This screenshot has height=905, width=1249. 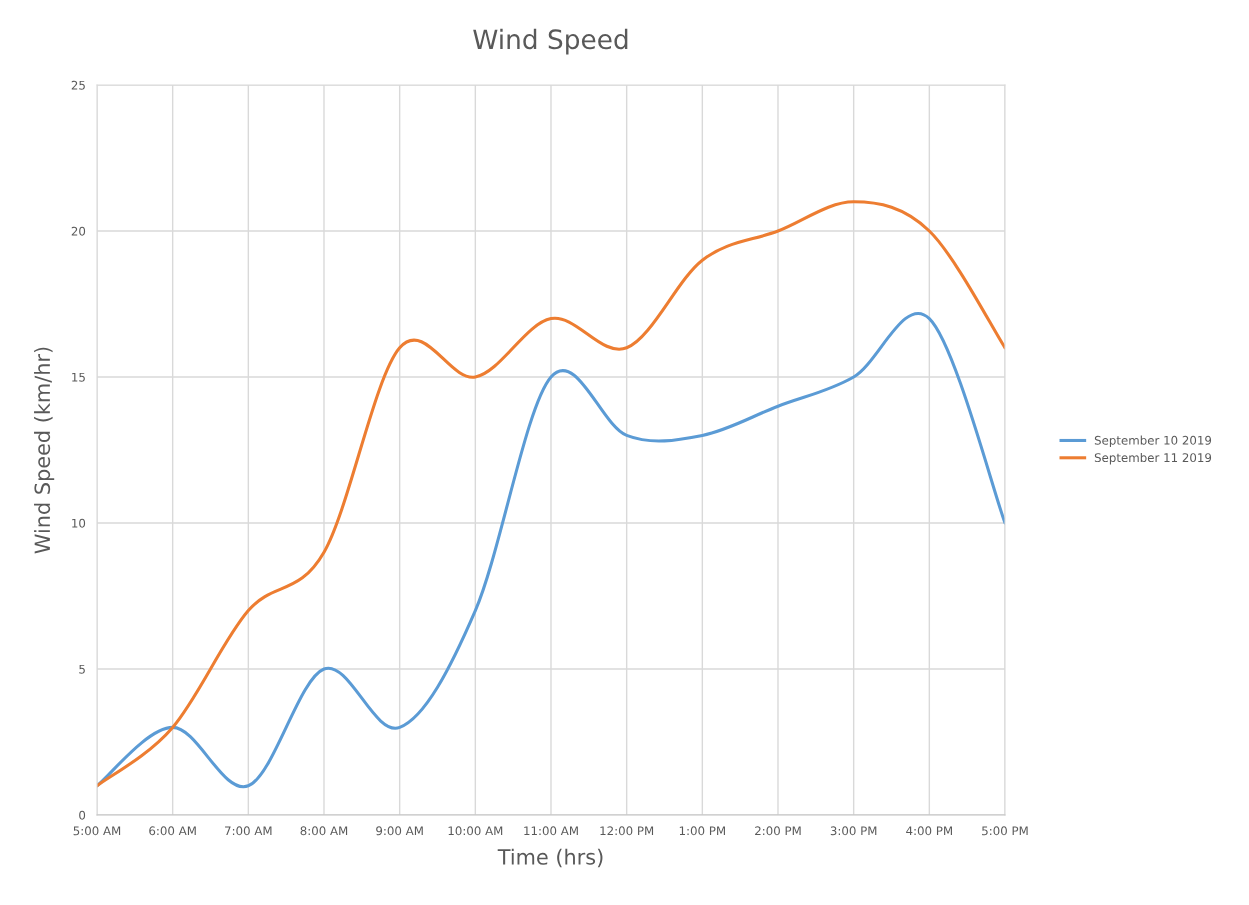 I want to click on y-tick-label: 20, so click(x=78, y=231).